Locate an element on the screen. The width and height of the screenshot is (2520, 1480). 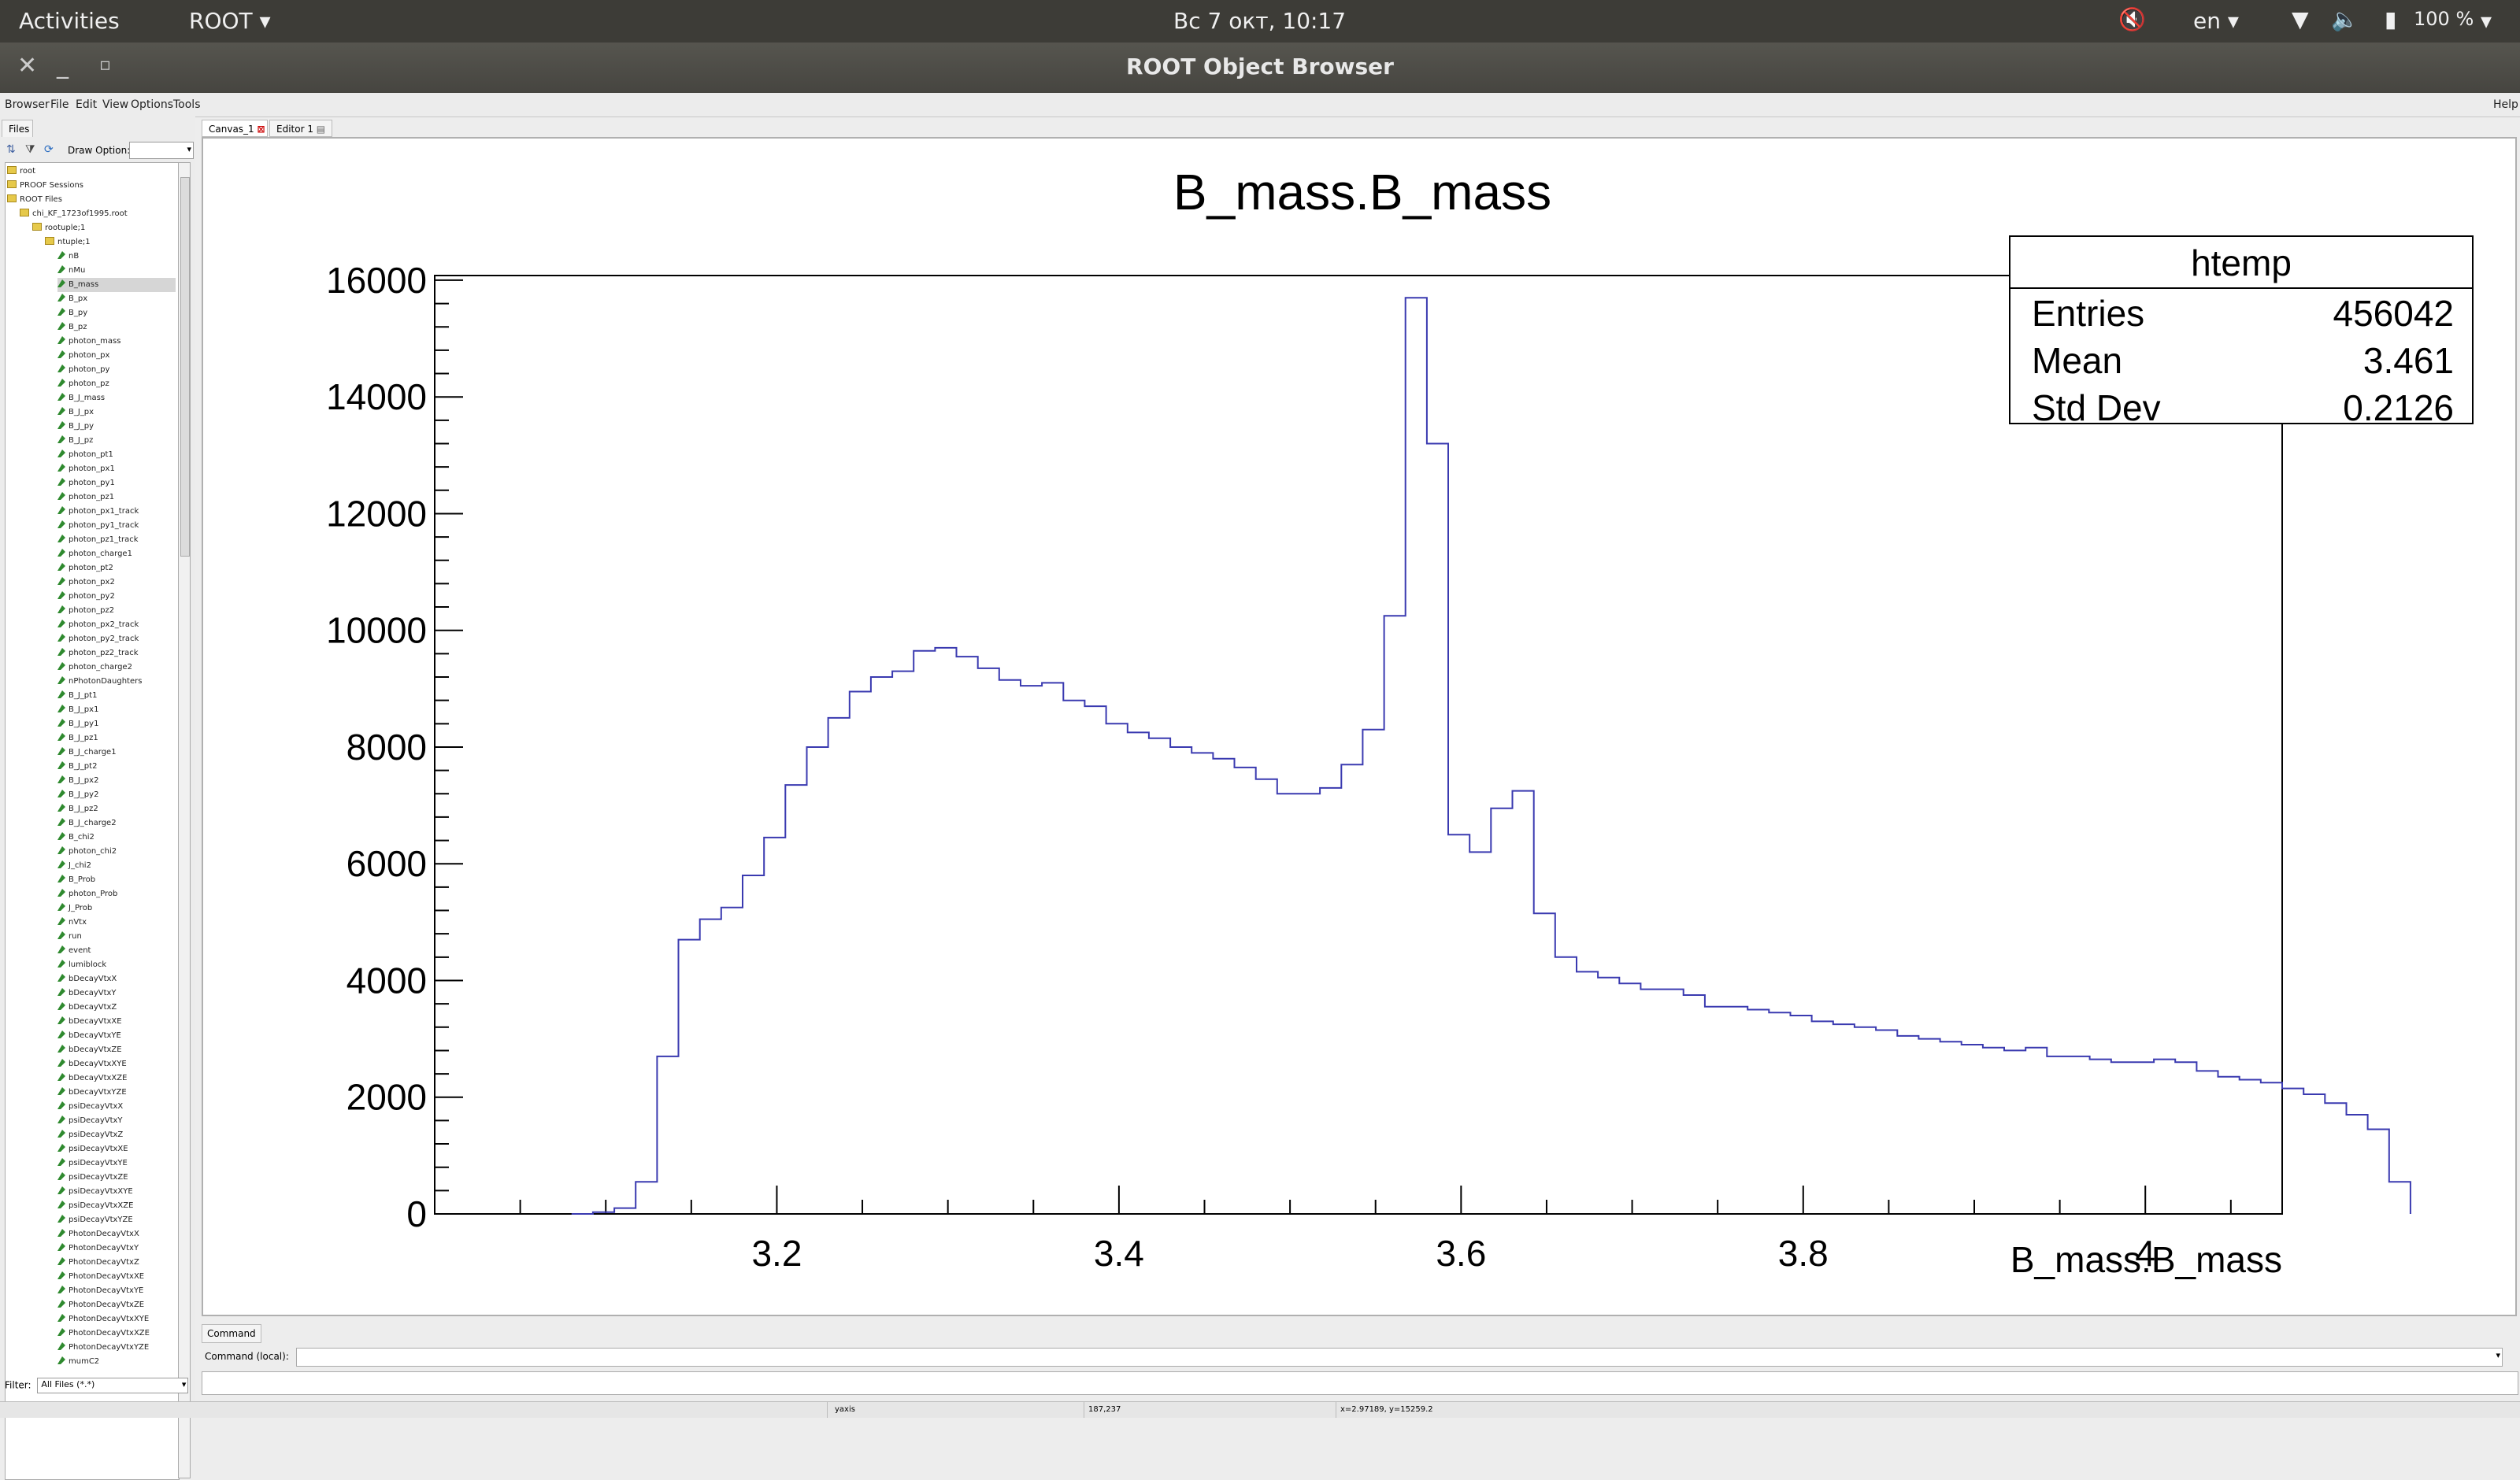
tree-item: photon_py1 is located at coordinates (86, 483).